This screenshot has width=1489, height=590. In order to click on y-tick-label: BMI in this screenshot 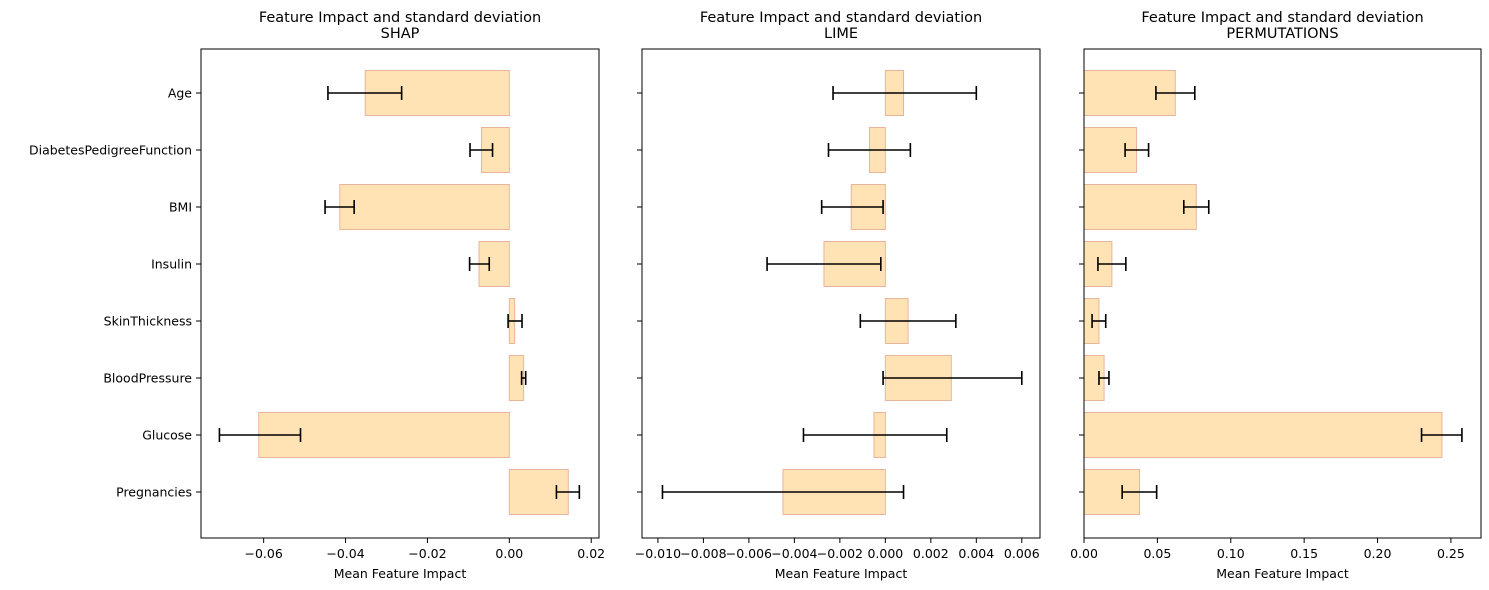, I will do `click(180, 207)`.